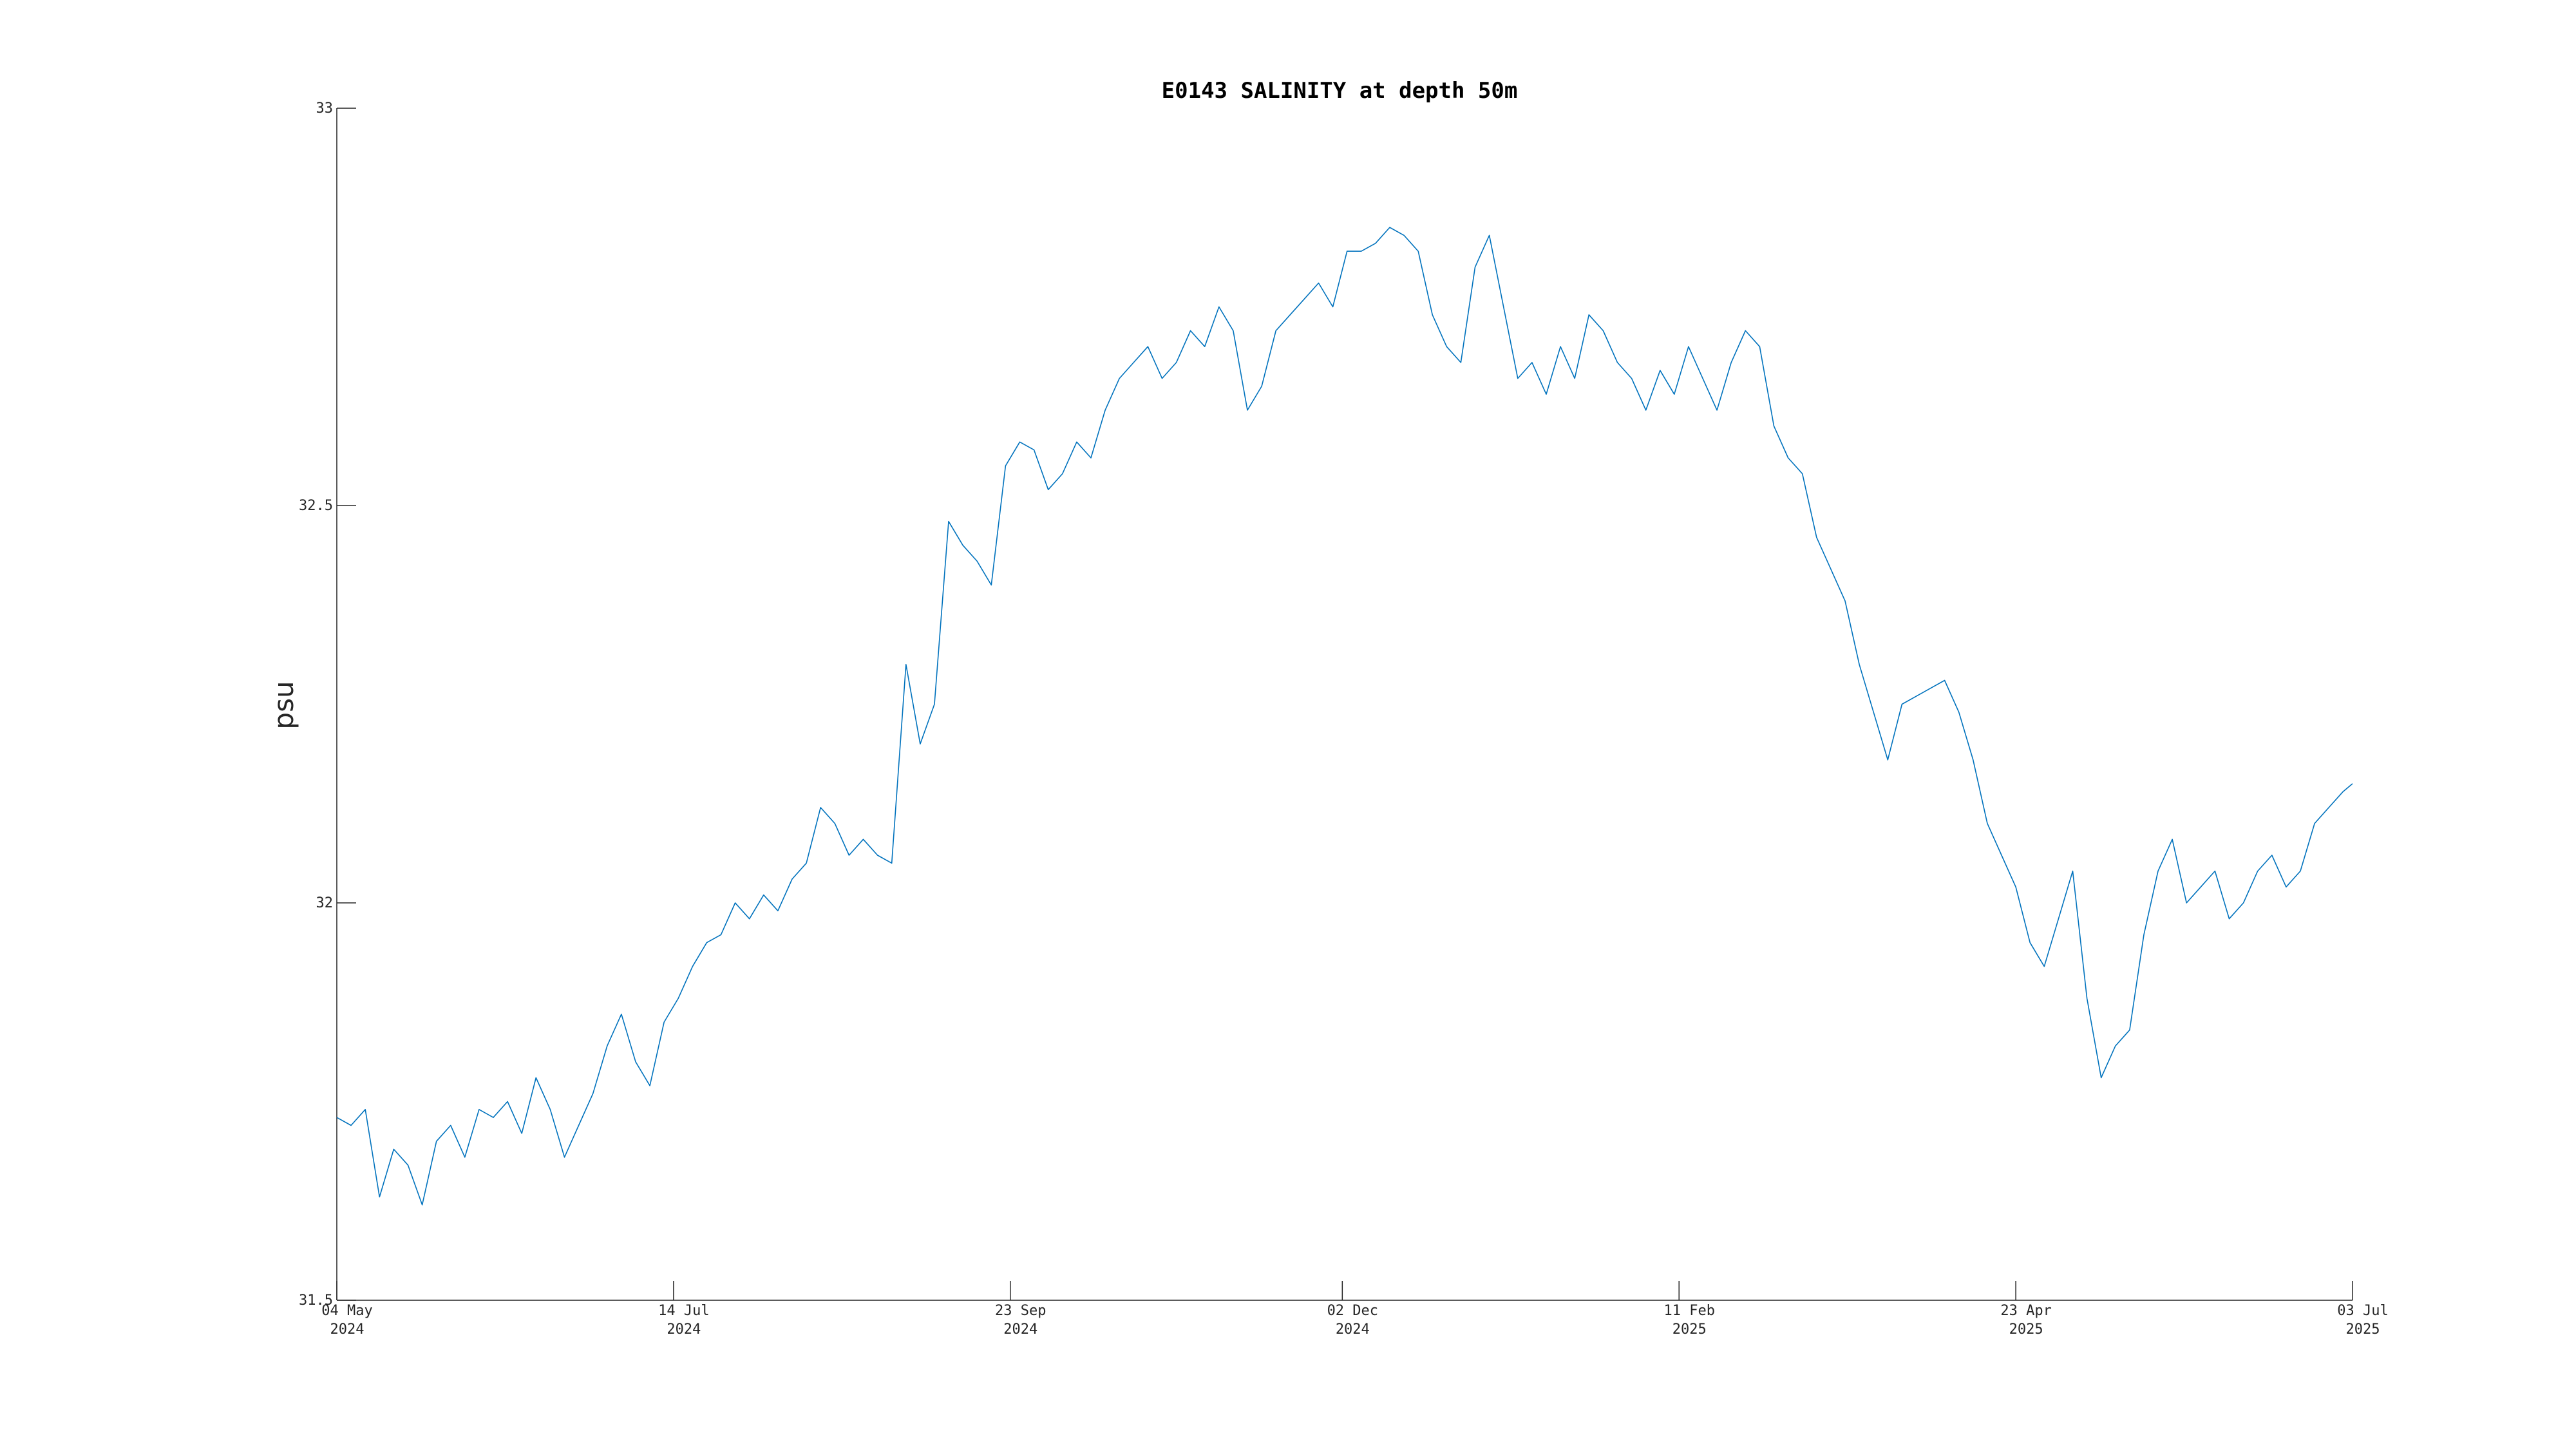 Image resolution: width=2576 pixels, height=1449 pixels. I want to click on y-axis-label: psu, so click(283, 705).